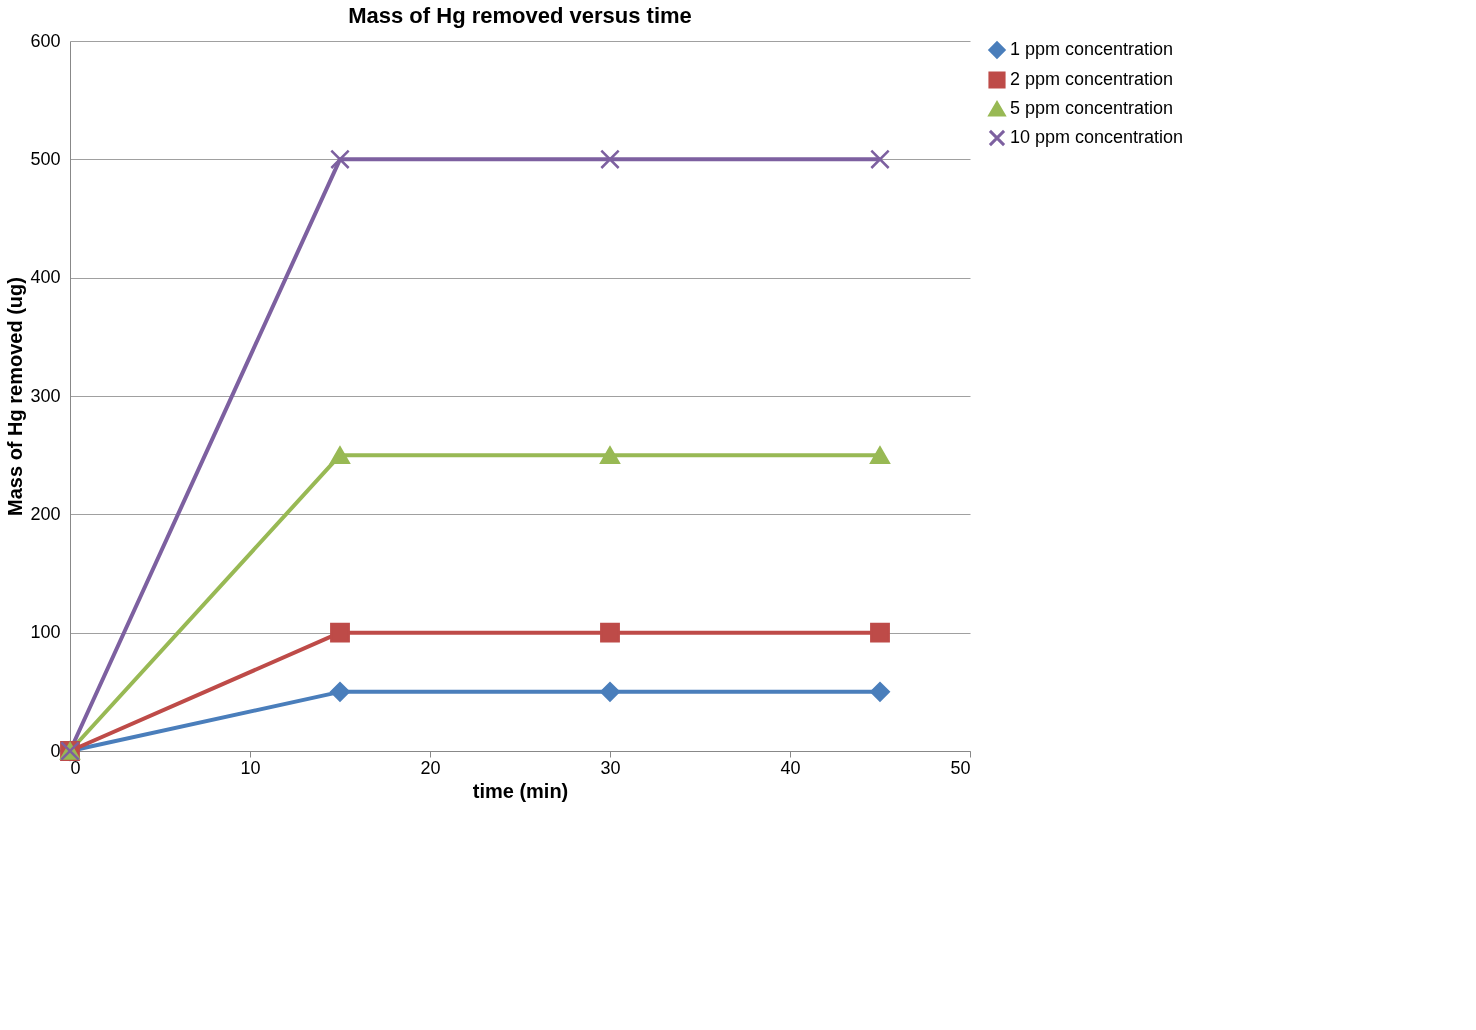 The width and height of the screenshot is (1476, 1030). I want to click on x-tick-label: 50, so click(960, 767).